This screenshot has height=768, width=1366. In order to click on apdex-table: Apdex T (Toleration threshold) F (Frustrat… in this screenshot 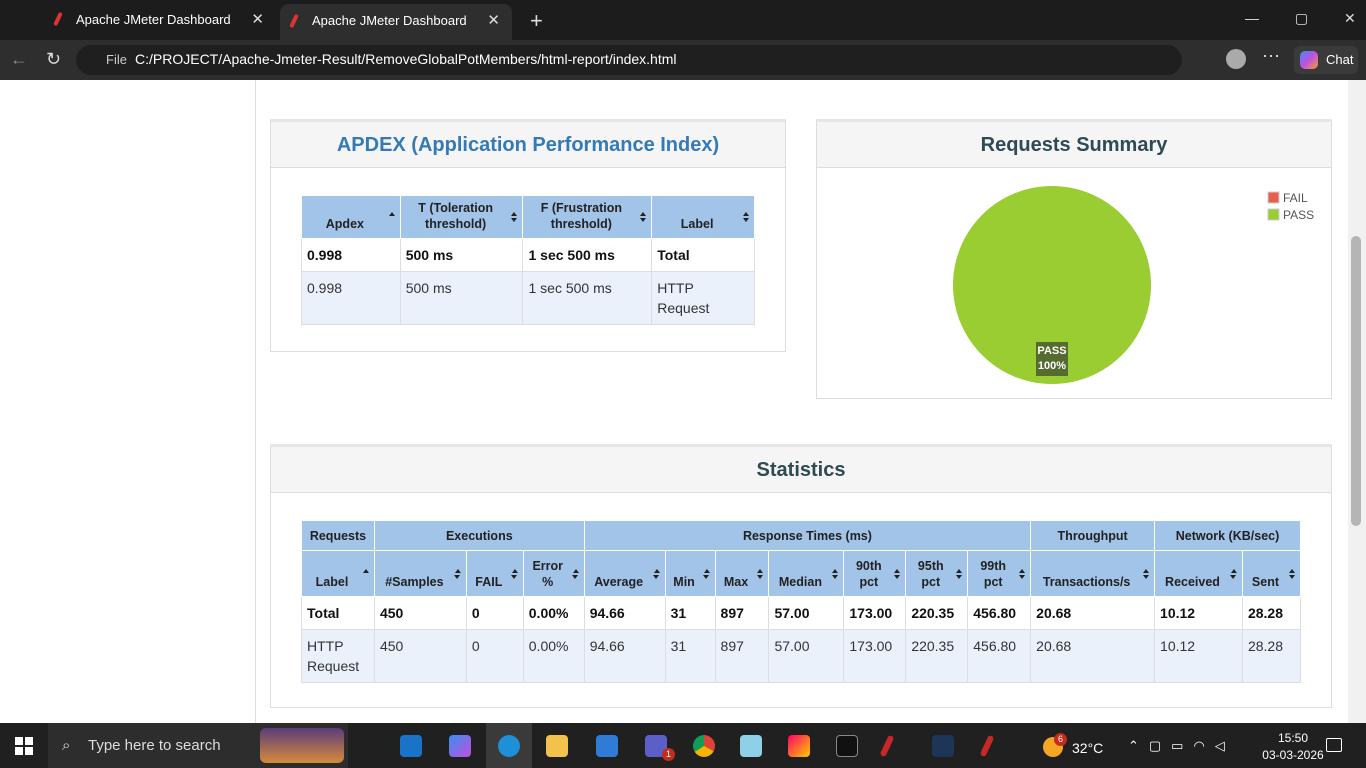, I will do `click(528, 260)`.